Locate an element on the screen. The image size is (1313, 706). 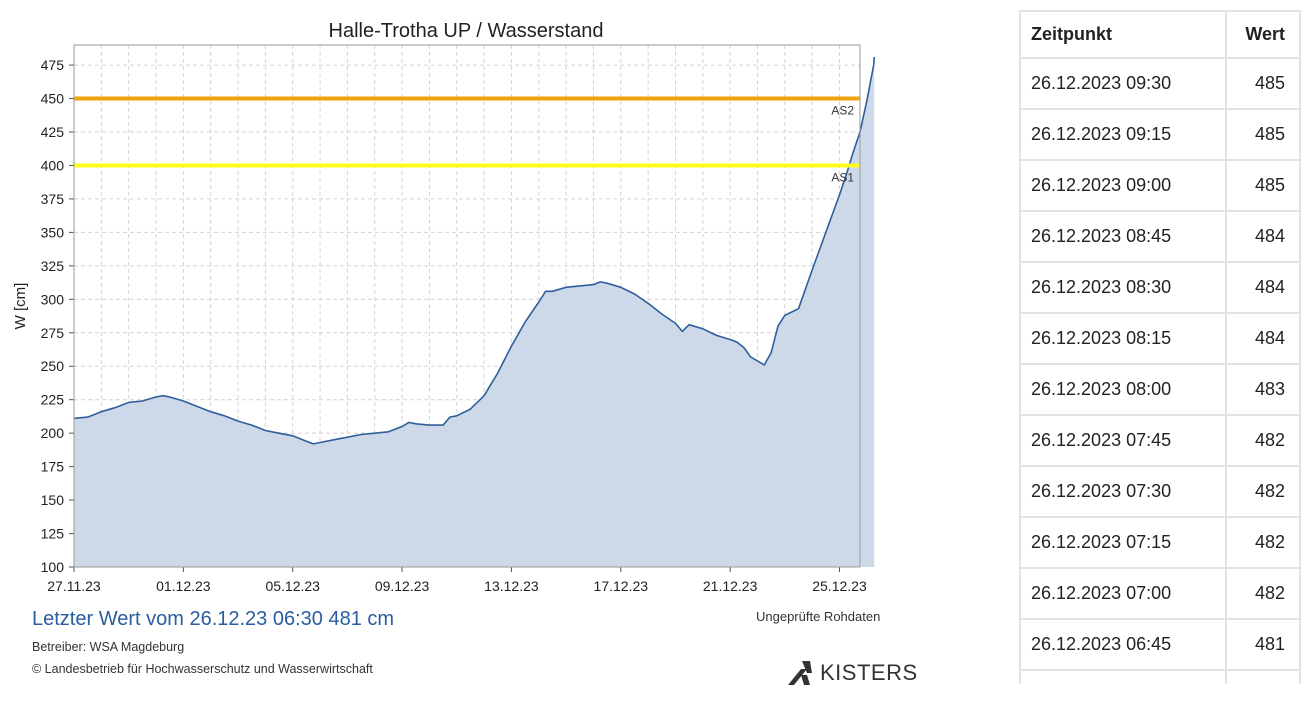
y-tick-label: 400 is located at coordinates (53, 165).